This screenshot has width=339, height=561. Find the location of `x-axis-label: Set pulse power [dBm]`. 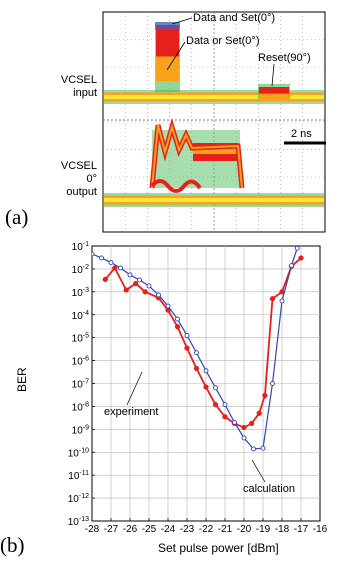

x-axis-label: Set pulse power [dBm] is located at coordinates (218, 548).